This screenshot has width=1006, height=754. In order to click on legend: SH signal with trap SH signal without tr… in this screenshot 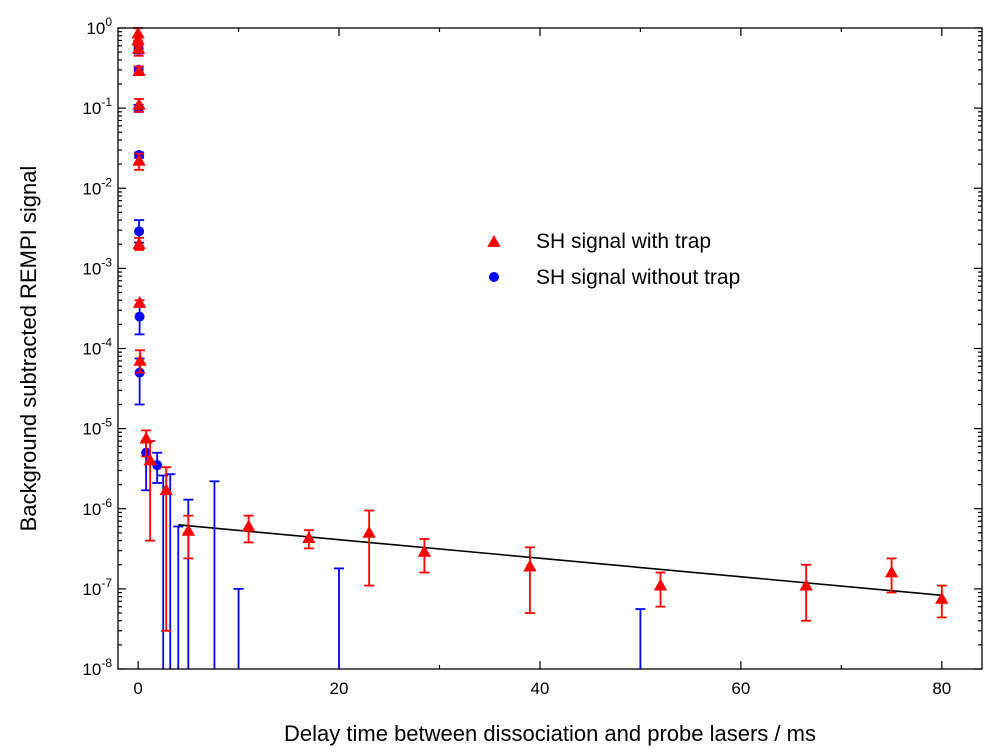, I will do `click(613, 259)`.